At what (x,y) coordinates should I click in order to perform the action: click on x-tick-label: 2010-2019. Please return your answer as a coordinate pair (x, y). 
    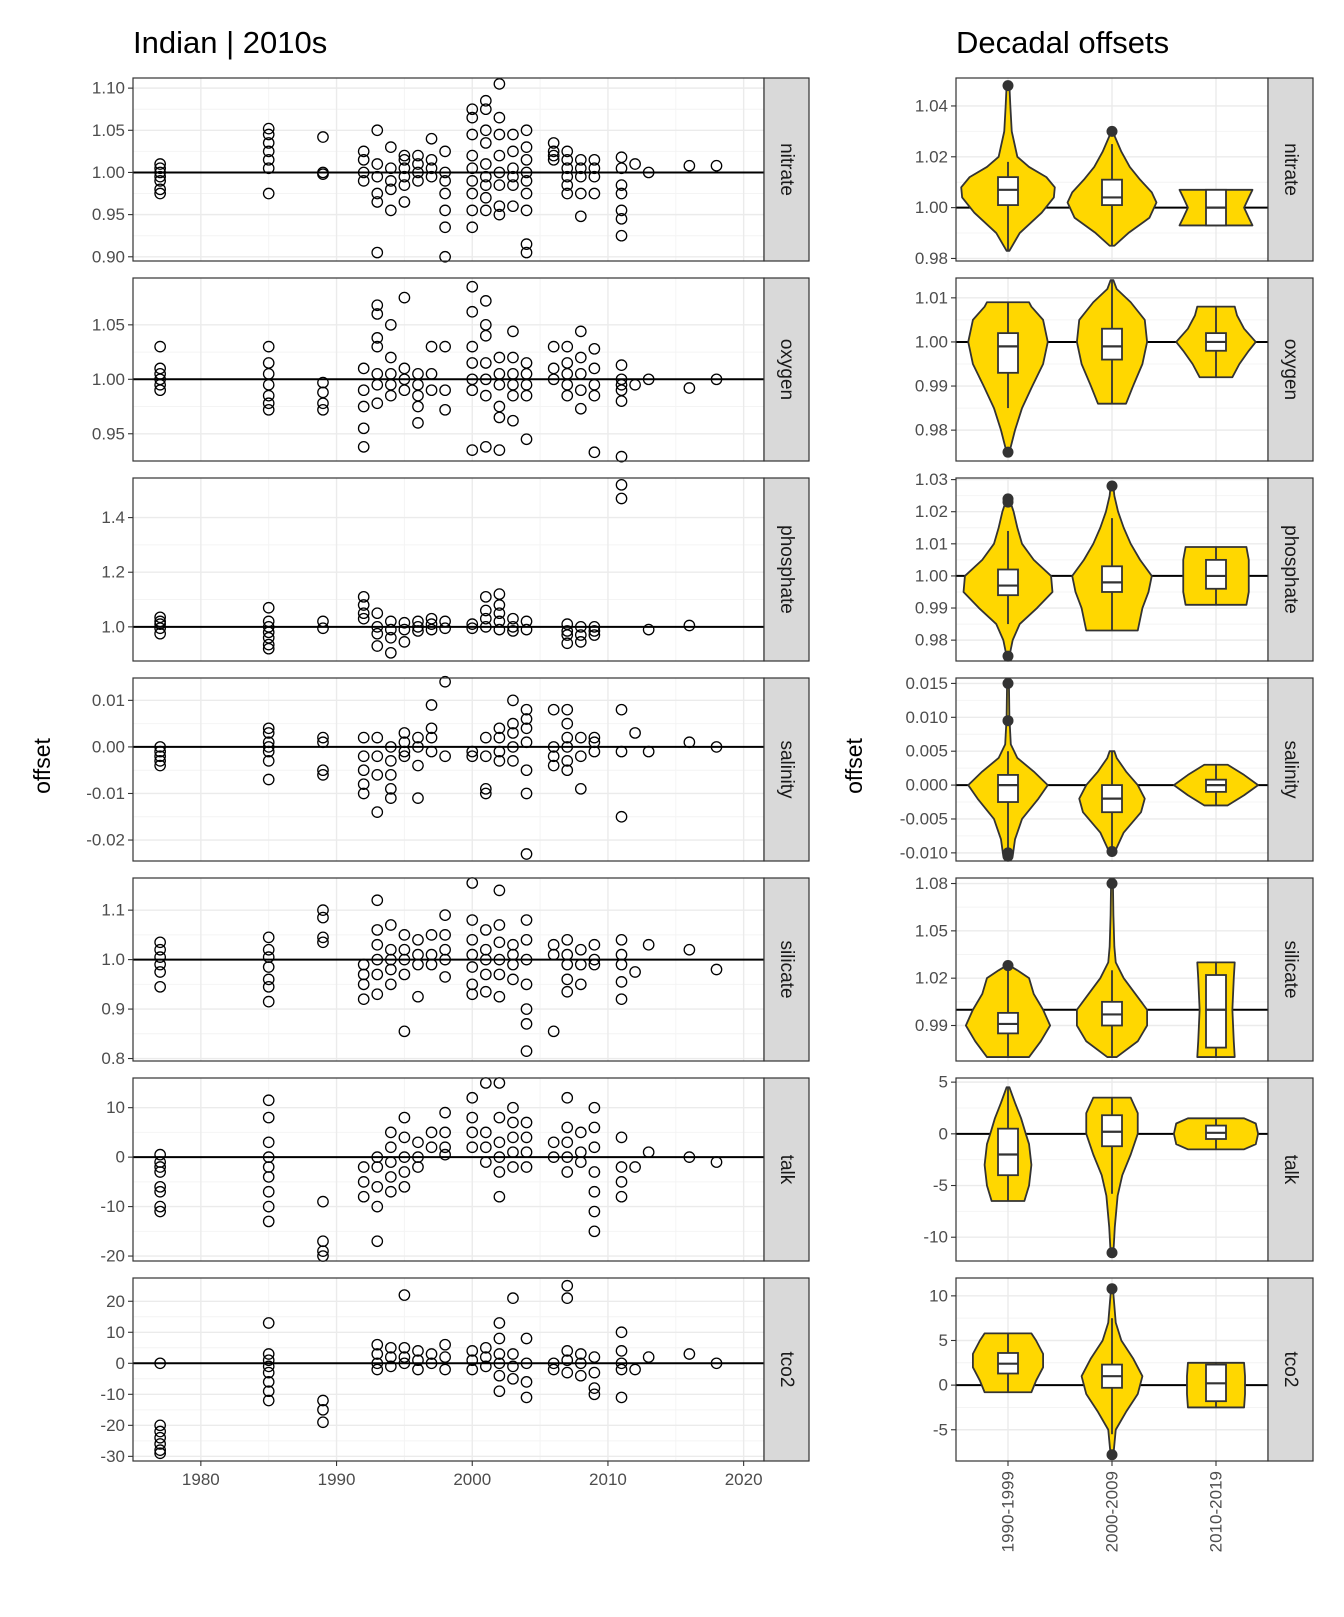
    Looking at the image, I should click on (1216, 1511).